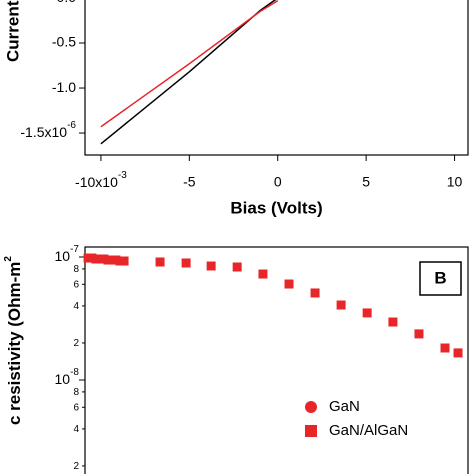 This screenshot has width=474, height=474. Describe the element at coordinates (71, 125) in the screenshot. I see `y-tick-label-exponent: -6` at that location.